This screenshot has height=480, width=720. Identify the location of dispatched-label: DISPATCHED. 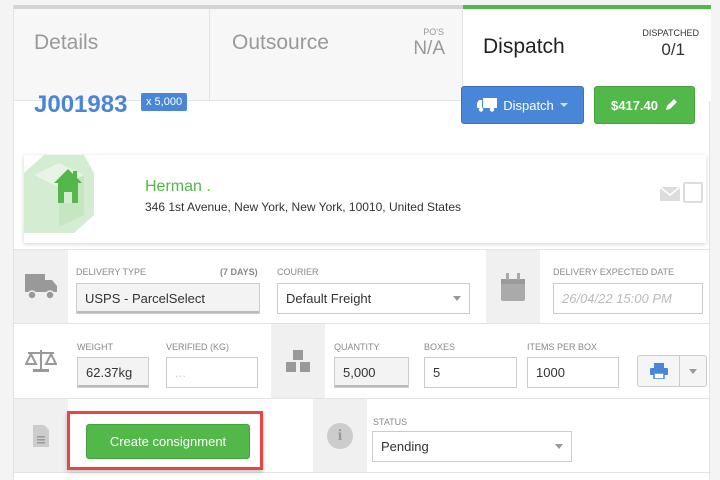
(670, 33).